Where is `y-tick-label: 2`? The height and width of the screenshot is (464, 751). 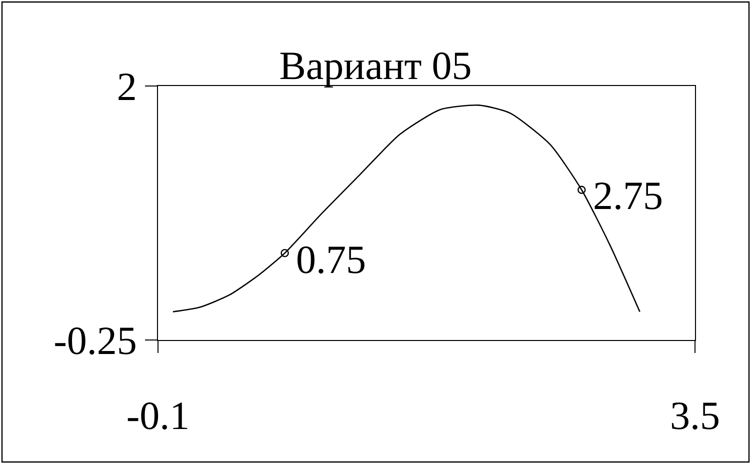 y-tick-label: 2 is located at coordinates (126, 86).